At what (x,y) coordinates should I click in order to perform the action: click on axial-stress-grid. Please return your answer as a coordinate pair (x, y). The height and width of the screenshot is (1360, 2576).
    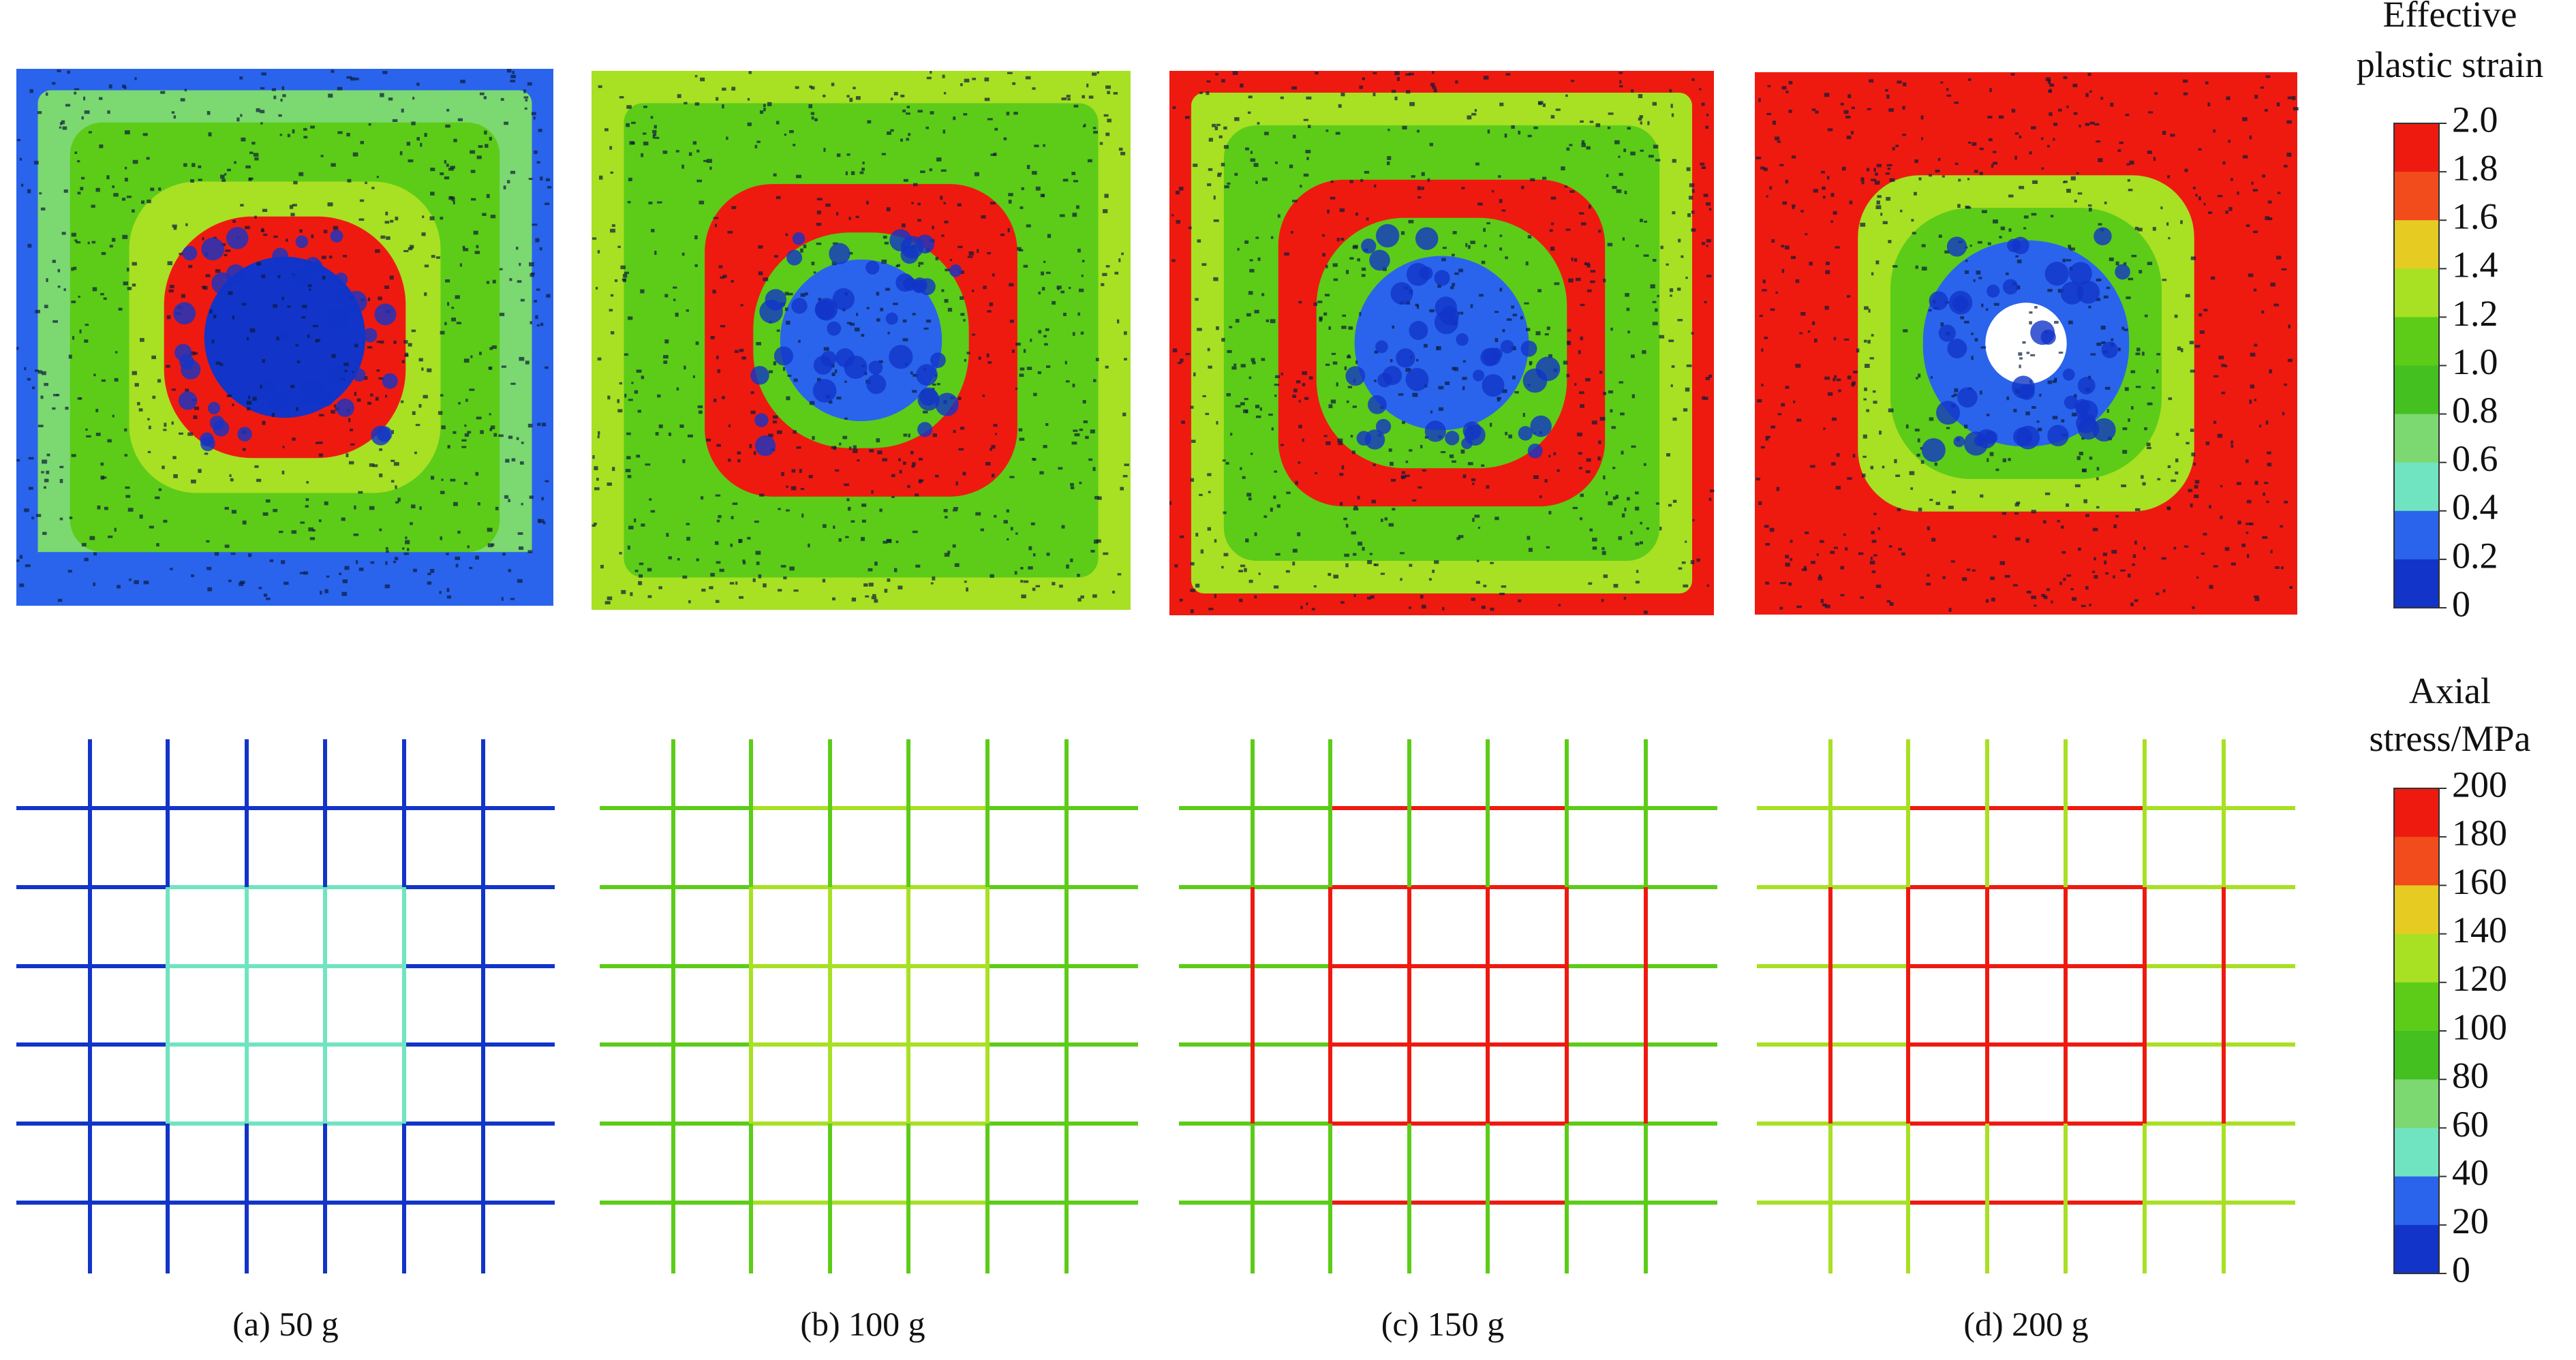
    Looking at the image, I should click on (869, 1006).